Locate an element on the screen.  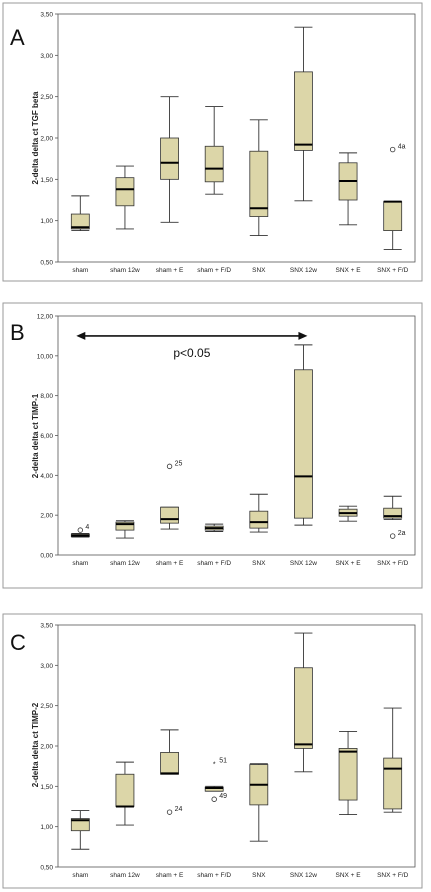
y-tick-label: 12,00 is located at coordinates (45, 317).